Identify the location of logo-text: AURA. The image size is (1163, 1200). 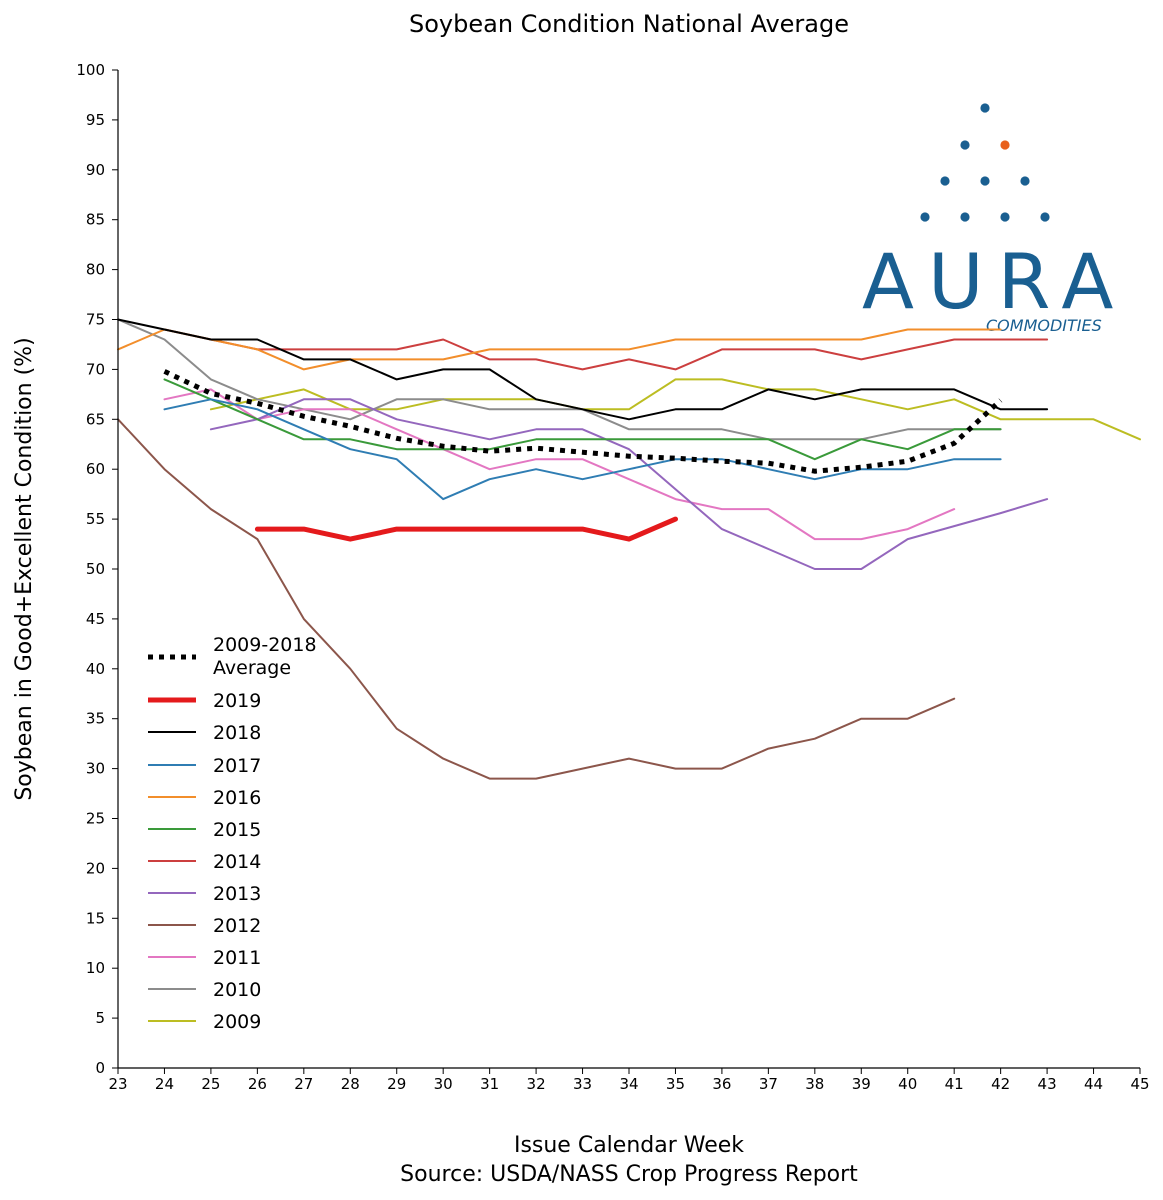
(994, 281).